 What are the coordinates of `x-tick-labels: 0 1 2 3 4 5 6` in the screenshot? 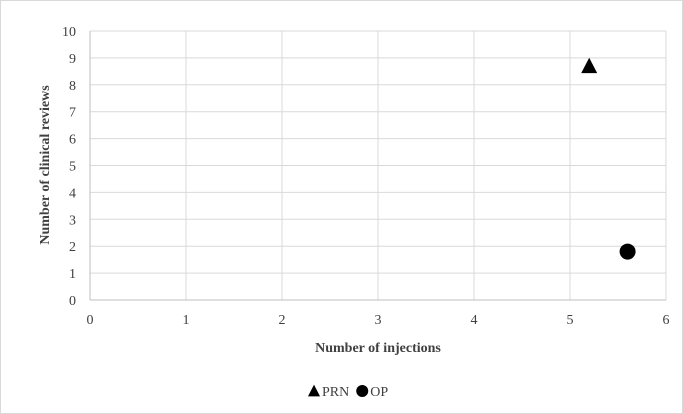 It's located at (378, 320).